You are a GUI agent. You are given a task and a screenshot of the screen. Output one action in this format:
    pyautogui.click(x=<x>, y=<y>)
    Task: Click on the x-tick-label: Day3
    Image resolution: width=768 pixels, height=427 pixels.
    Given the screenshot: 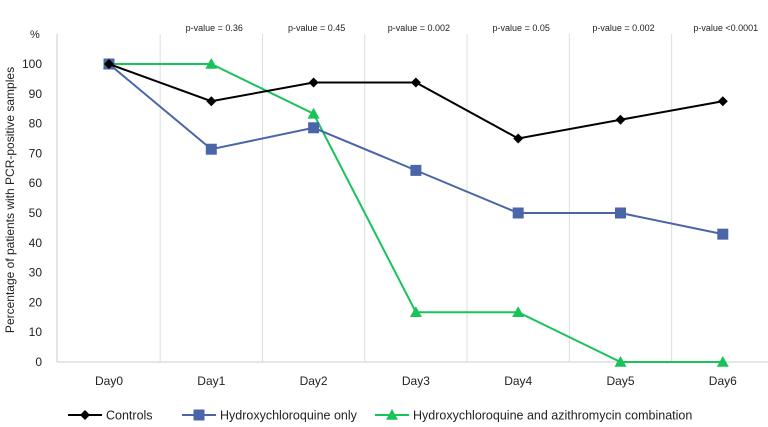 What is the action you would take?
    pyautogui.click(x=416, y=381)
    